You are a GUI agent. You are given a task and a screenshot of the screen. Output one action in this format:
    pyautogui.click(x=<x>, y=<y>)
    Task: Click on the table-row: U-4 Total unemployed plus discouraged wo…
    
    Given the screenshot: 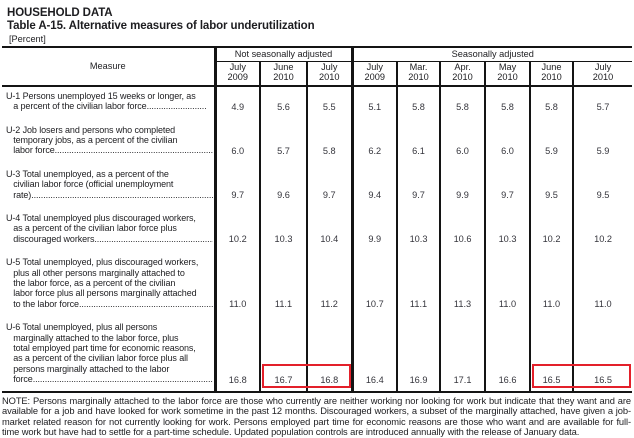 What is the action you would take?
    pyautogui.click(x=317, y=233)
    